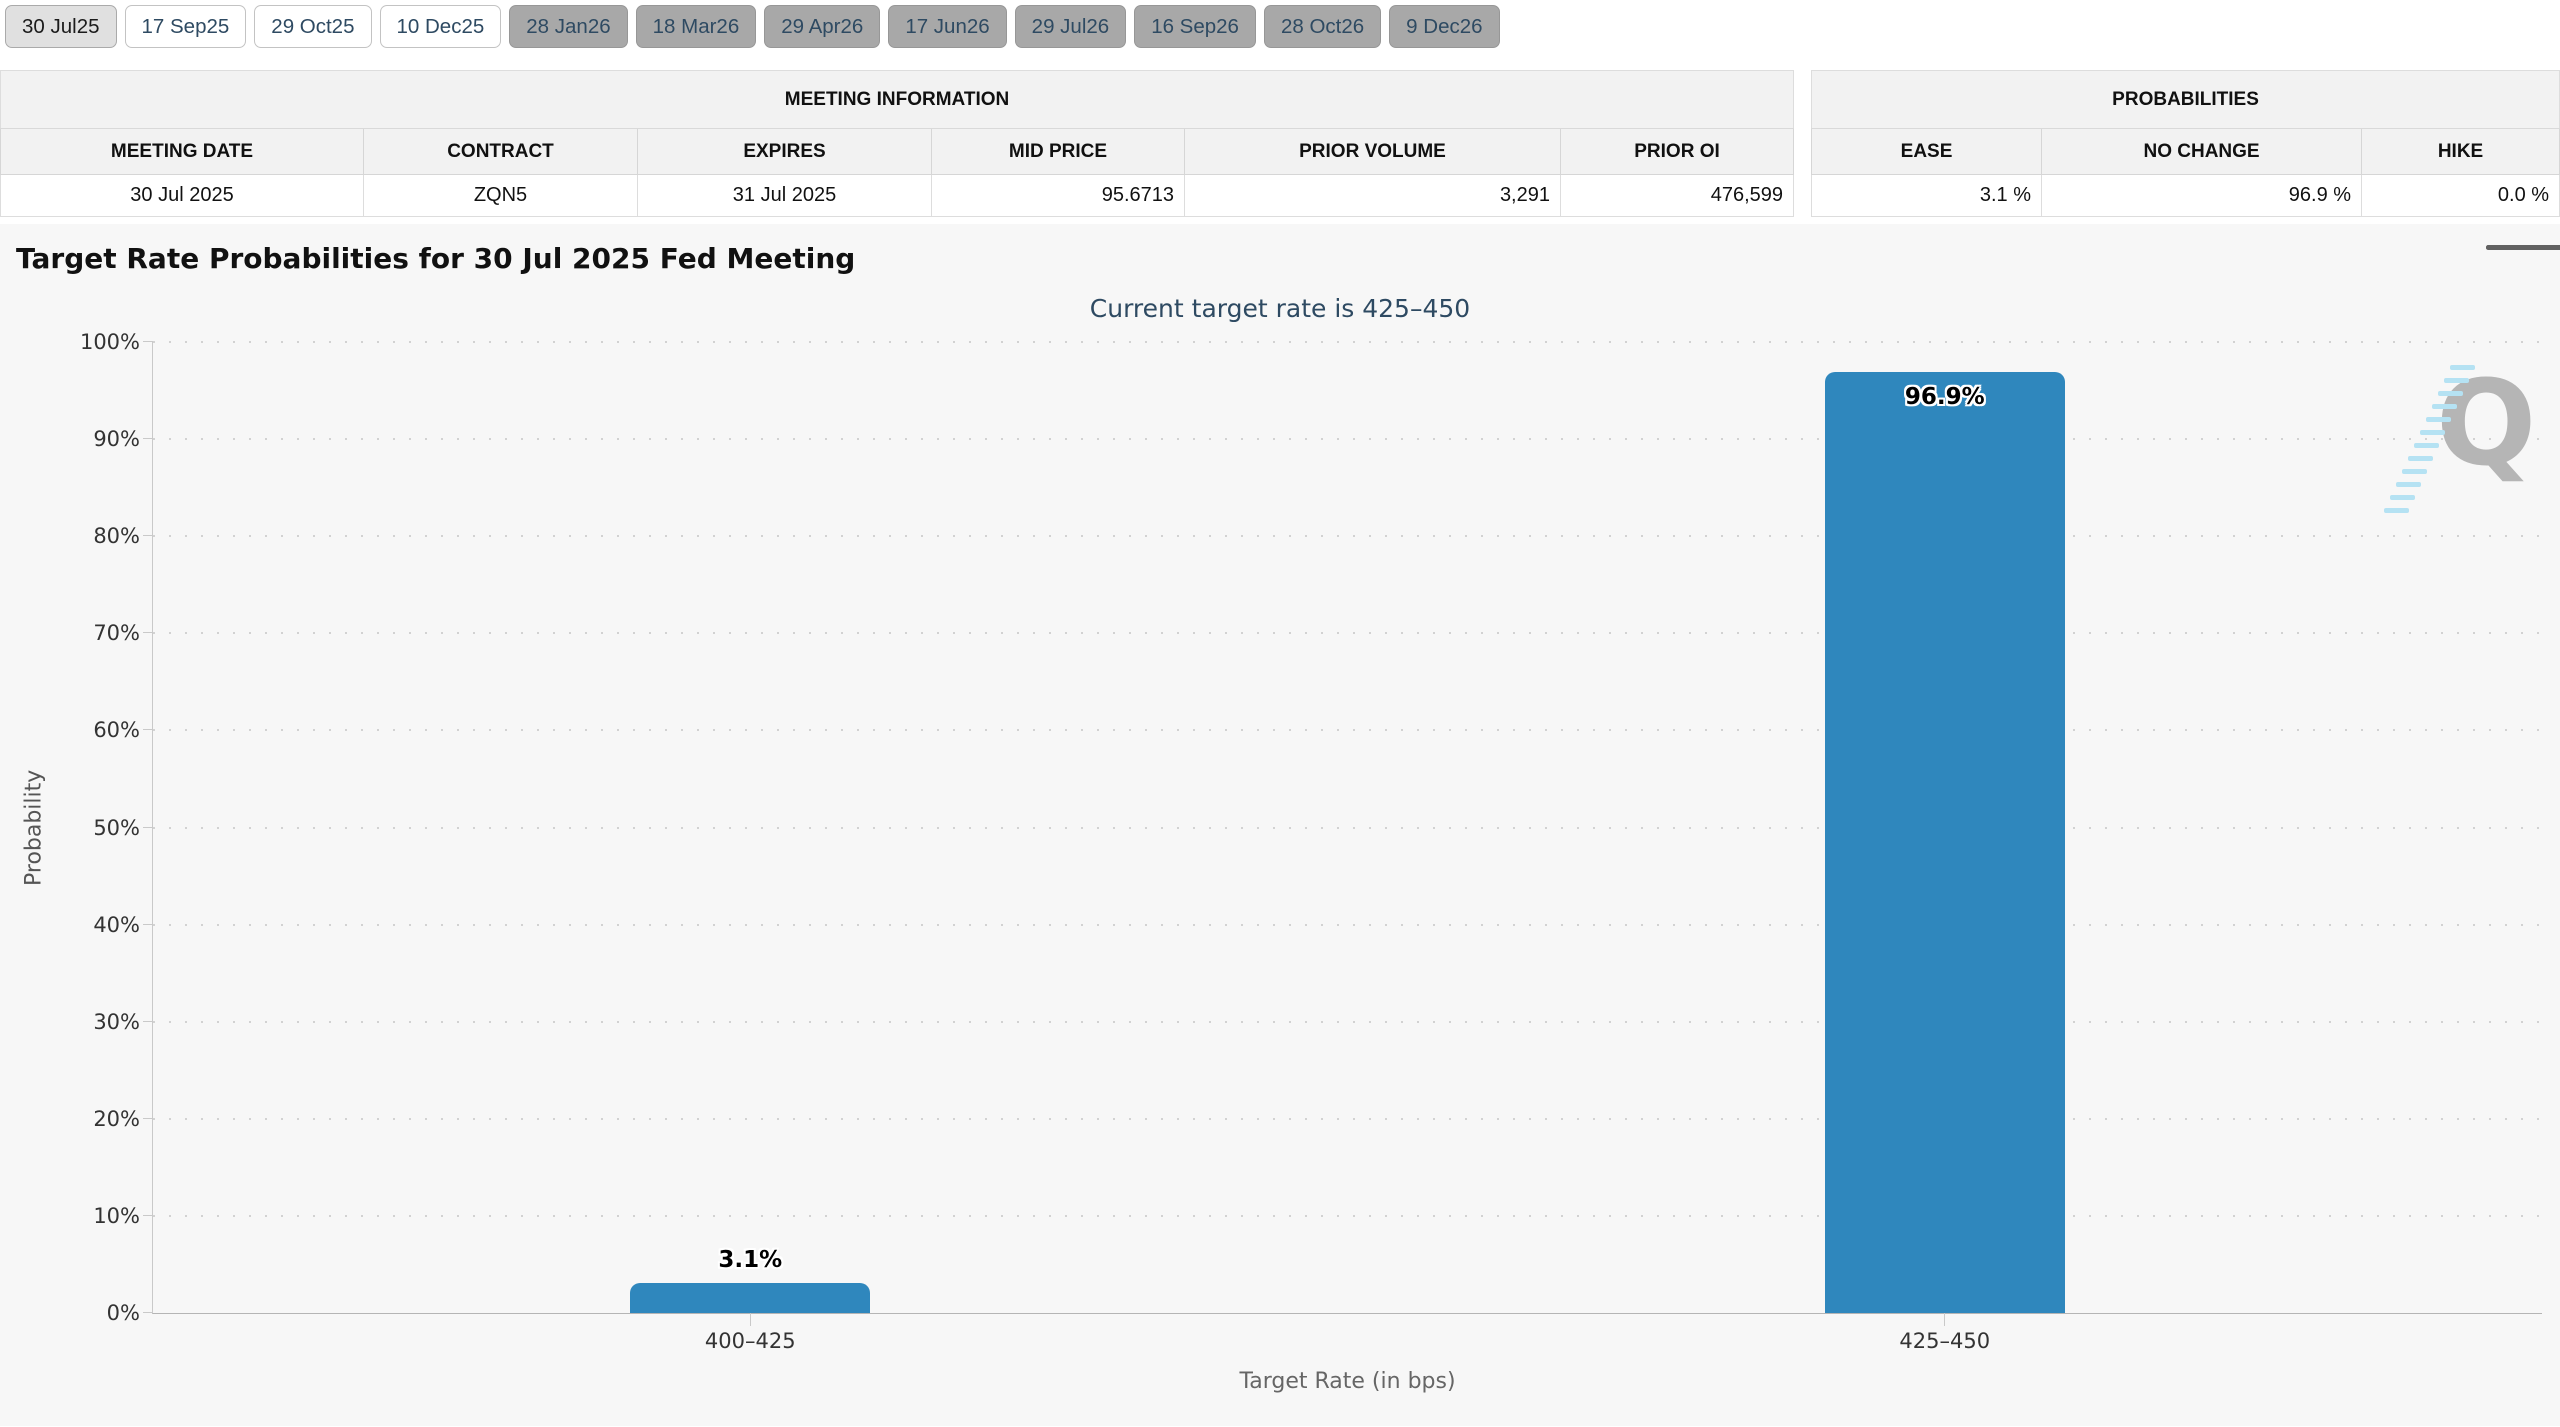 The height and width of the screenshot is (1427, 2560). I want to click on contract-value: ZQN5, so click(500, 195).